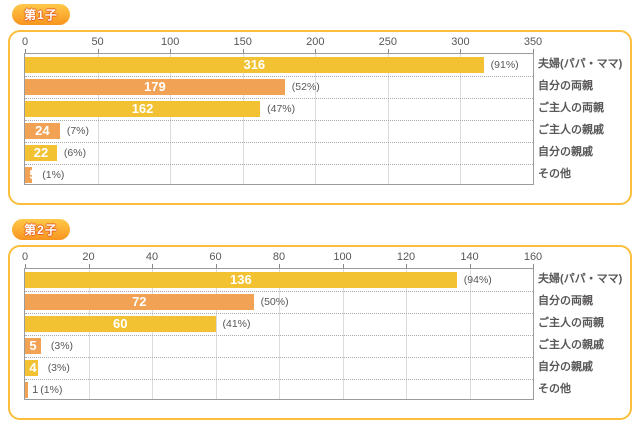 This screenshot has height=431, width=640. What do you see at coordinates (242, 42) in the screenshot?
I see `axis-tick-label: 150` at bounding box center [242, 42].